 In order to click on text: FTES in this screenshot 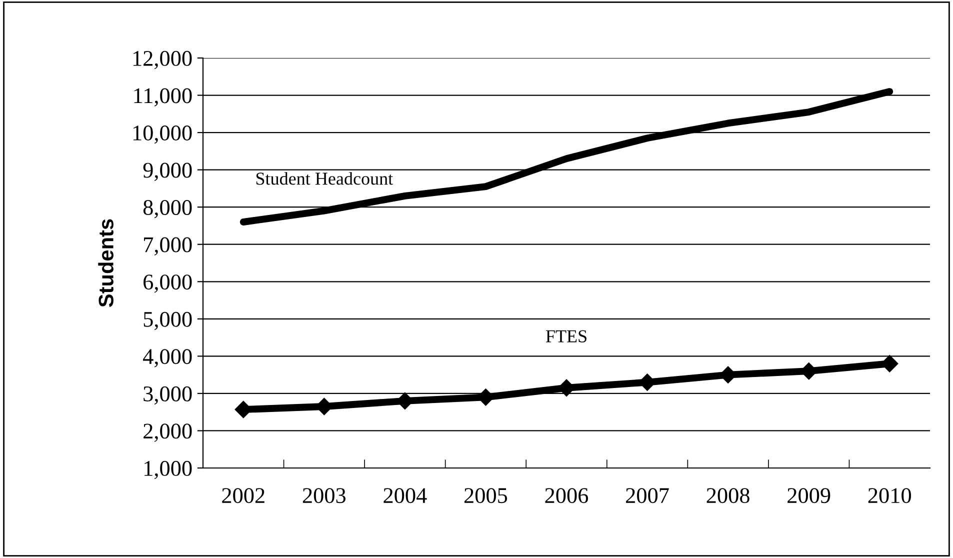, I will do `click(566, 336)`.